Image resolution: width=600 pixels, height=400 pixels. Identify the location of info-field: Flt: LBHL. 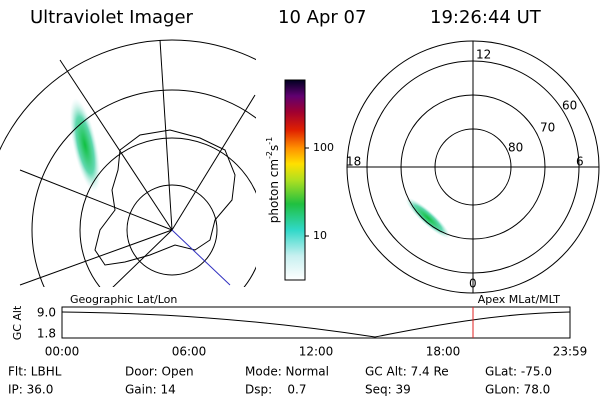
(35, 372).